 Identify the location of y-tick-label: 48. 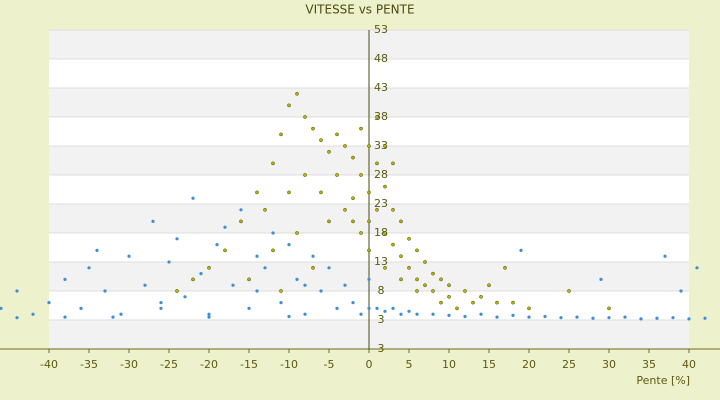
(381, 58).